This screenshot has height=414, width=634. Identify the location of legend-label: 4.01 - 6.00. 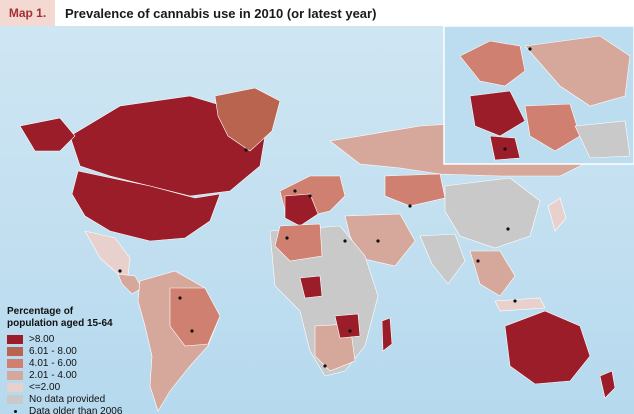
(53, 363).